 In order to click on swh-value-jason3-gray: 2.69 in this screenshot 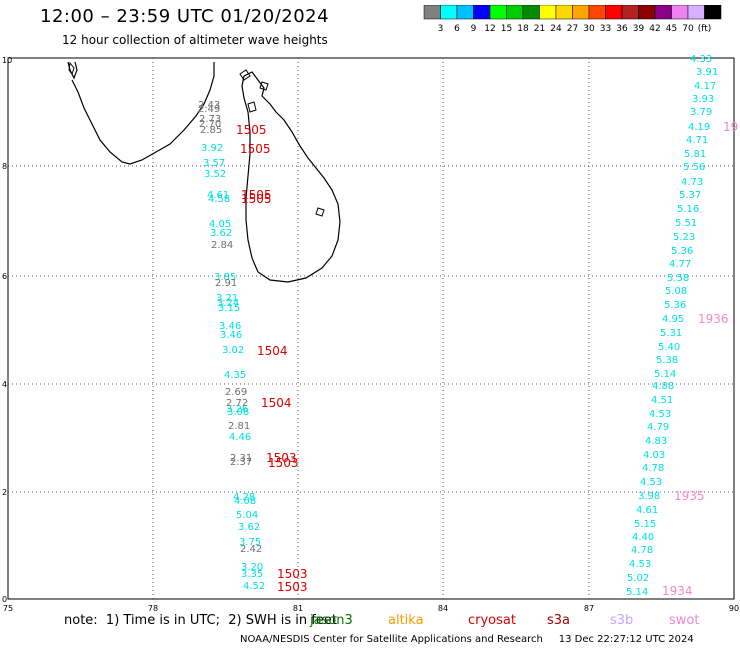, I will do `click(236, 392)`.